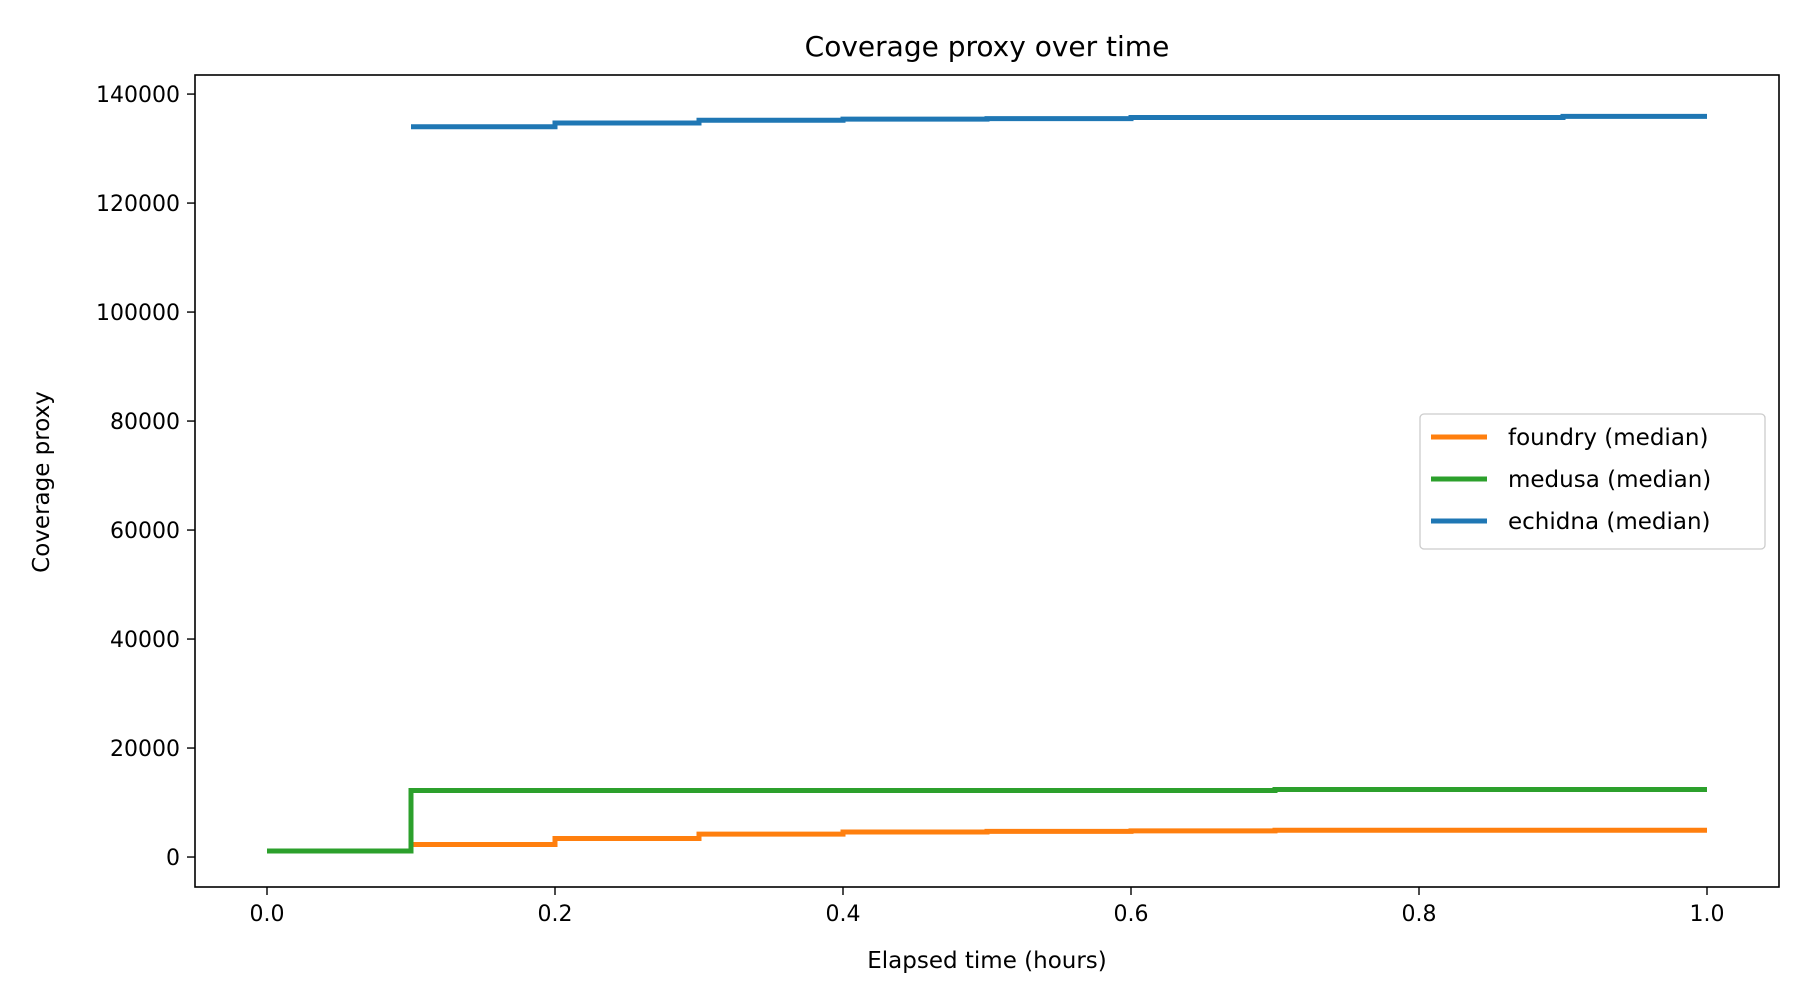 This screenshot has width=1800, height=1000. Describe the element at coordinates (1707, 914) in the screenshot. I see `x-tick-label-5: 1.0` at that location.